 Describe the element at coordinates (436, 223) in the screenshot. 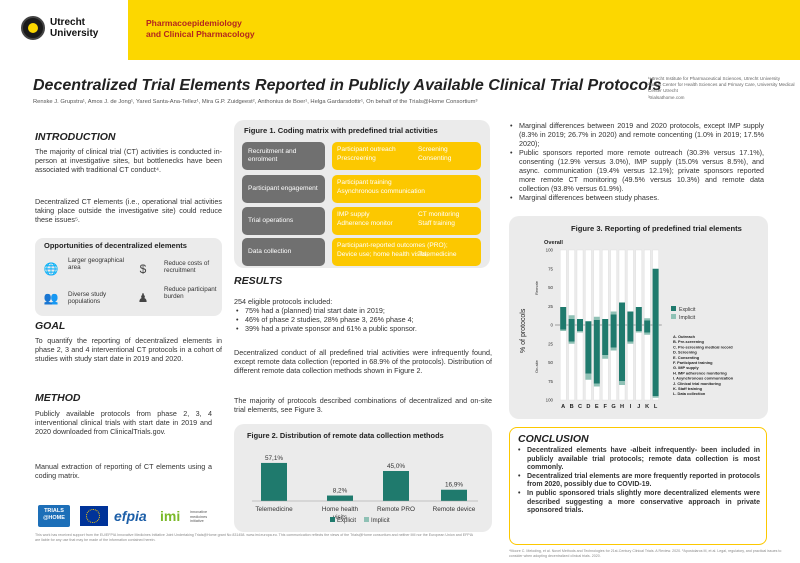

I see `matrix-activity: Staff training` at that location.